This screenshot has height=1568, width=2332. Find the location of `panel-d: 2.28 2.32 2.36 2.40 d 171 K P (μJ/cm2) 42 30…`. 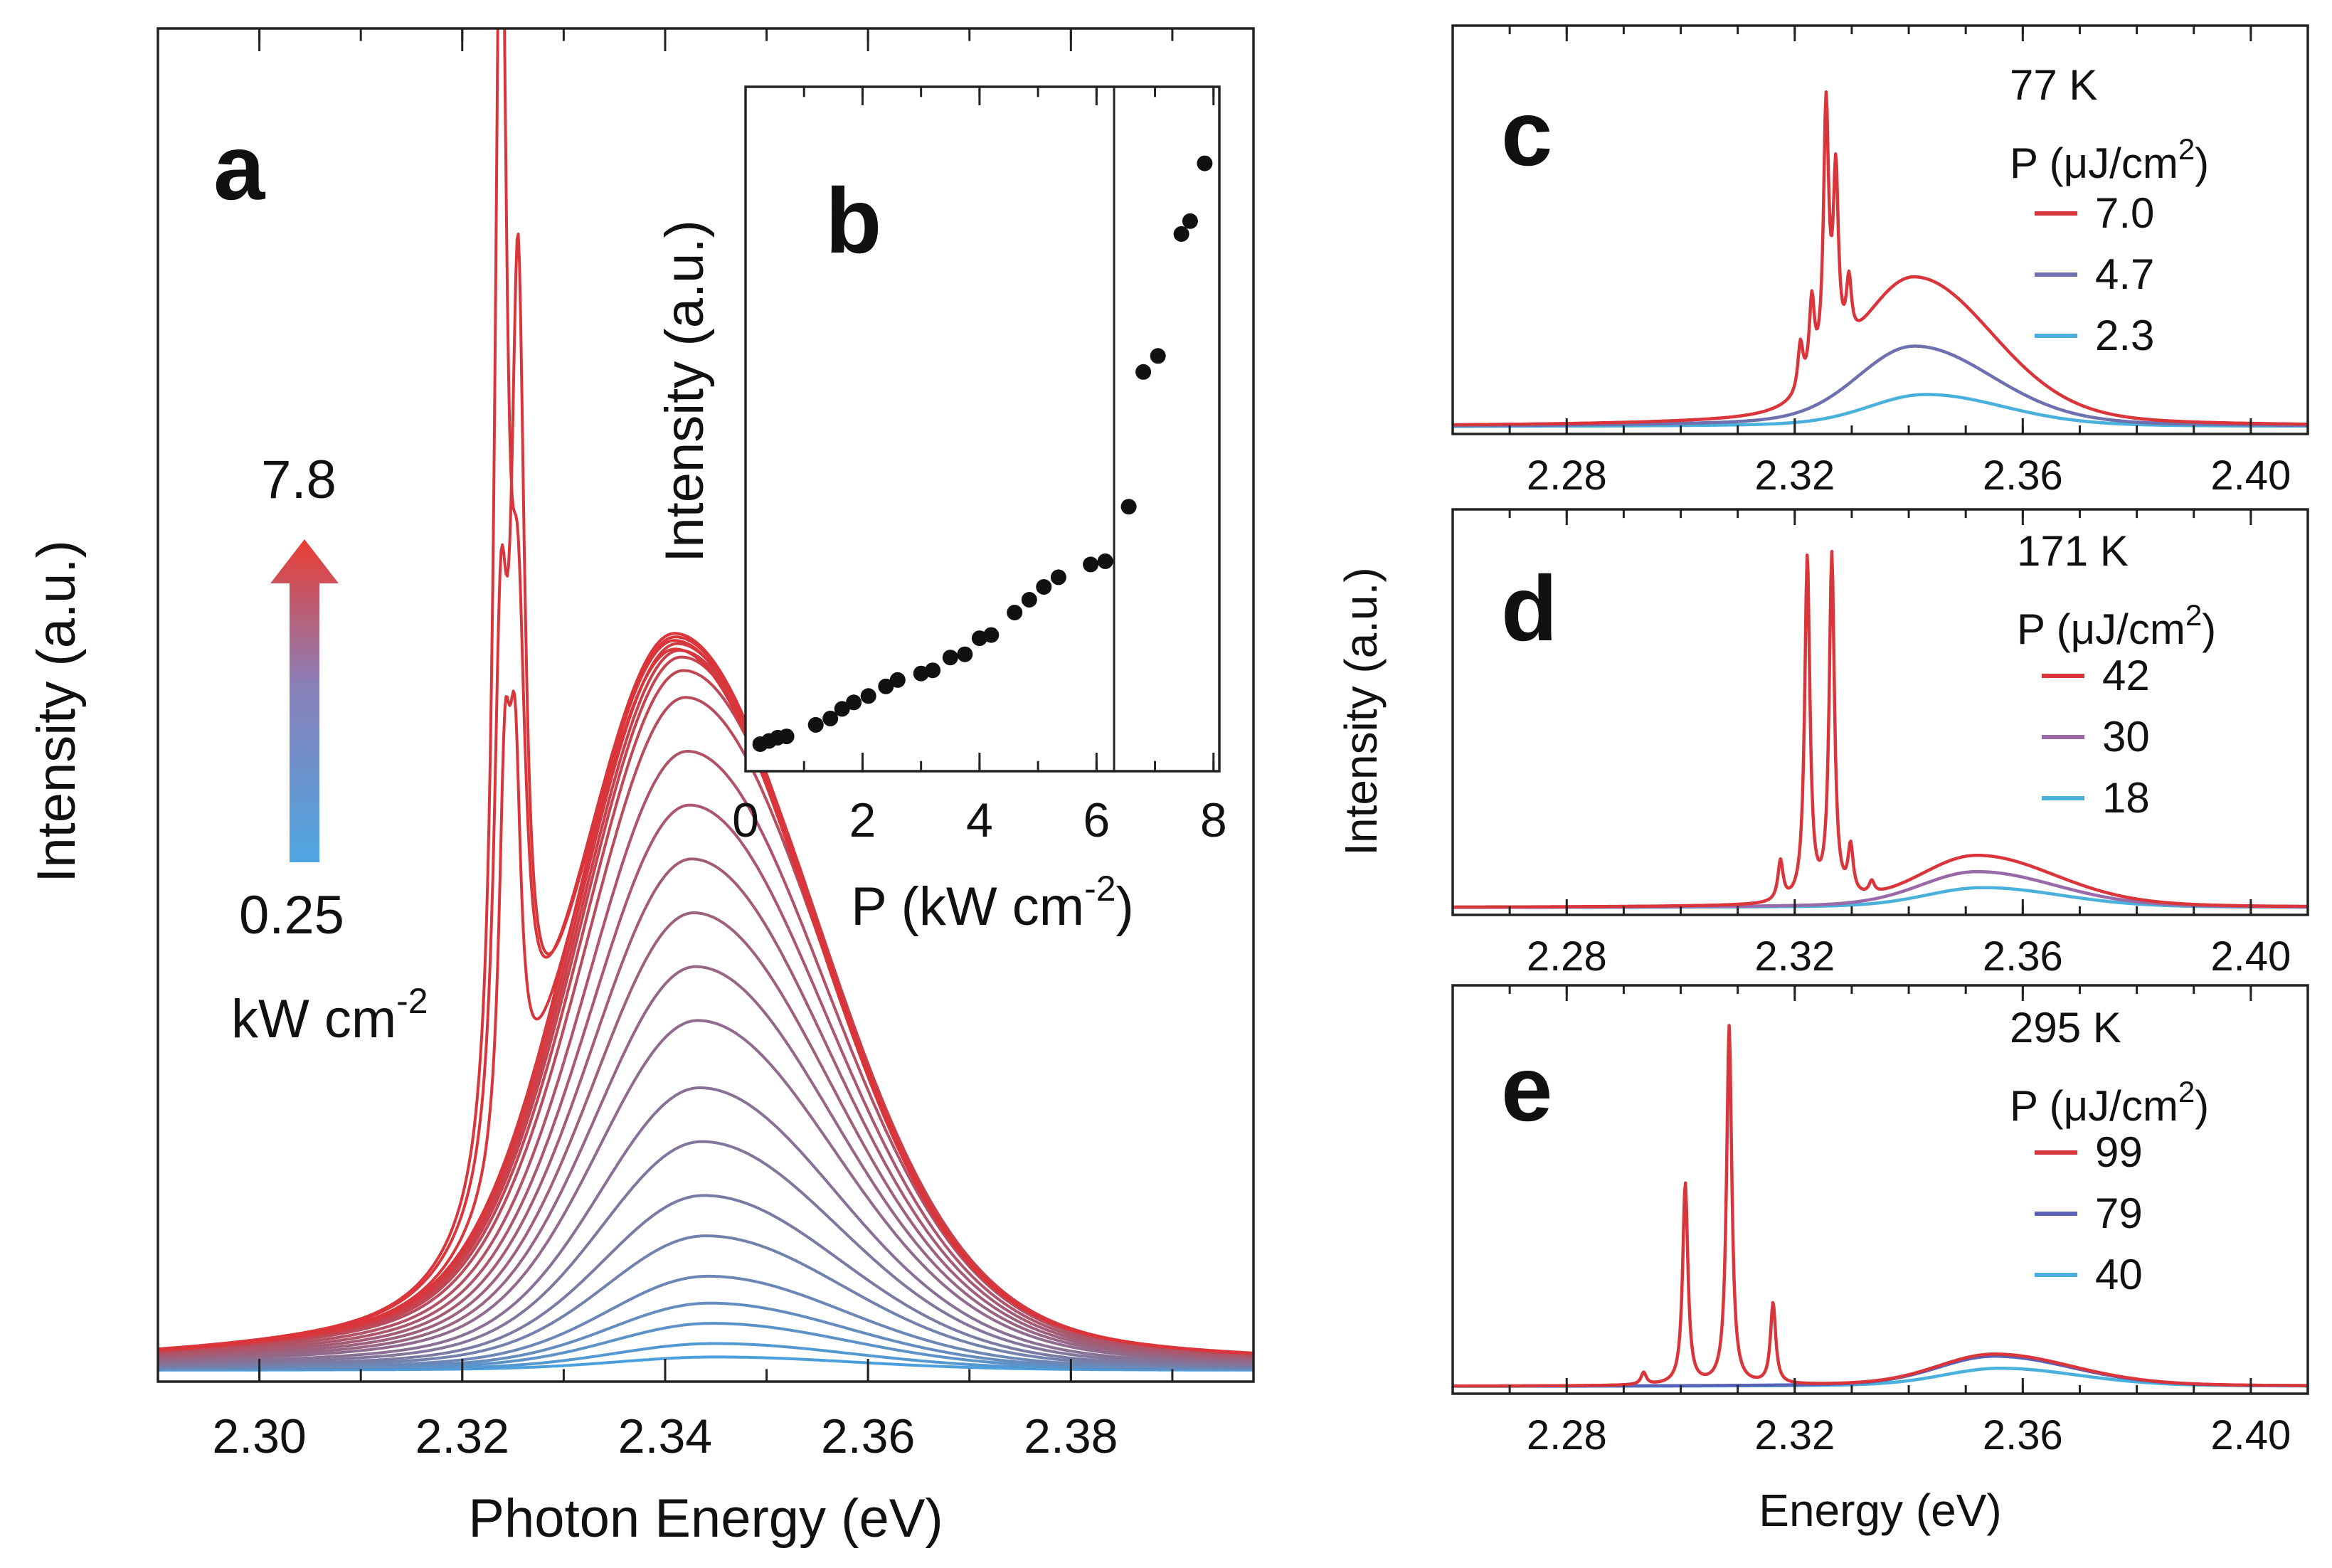

panel-d: 2.28 2.32 2.36 2.40 d 171 K P (μJ/cm2) 42 30… is located at coordinates (1880, 744).